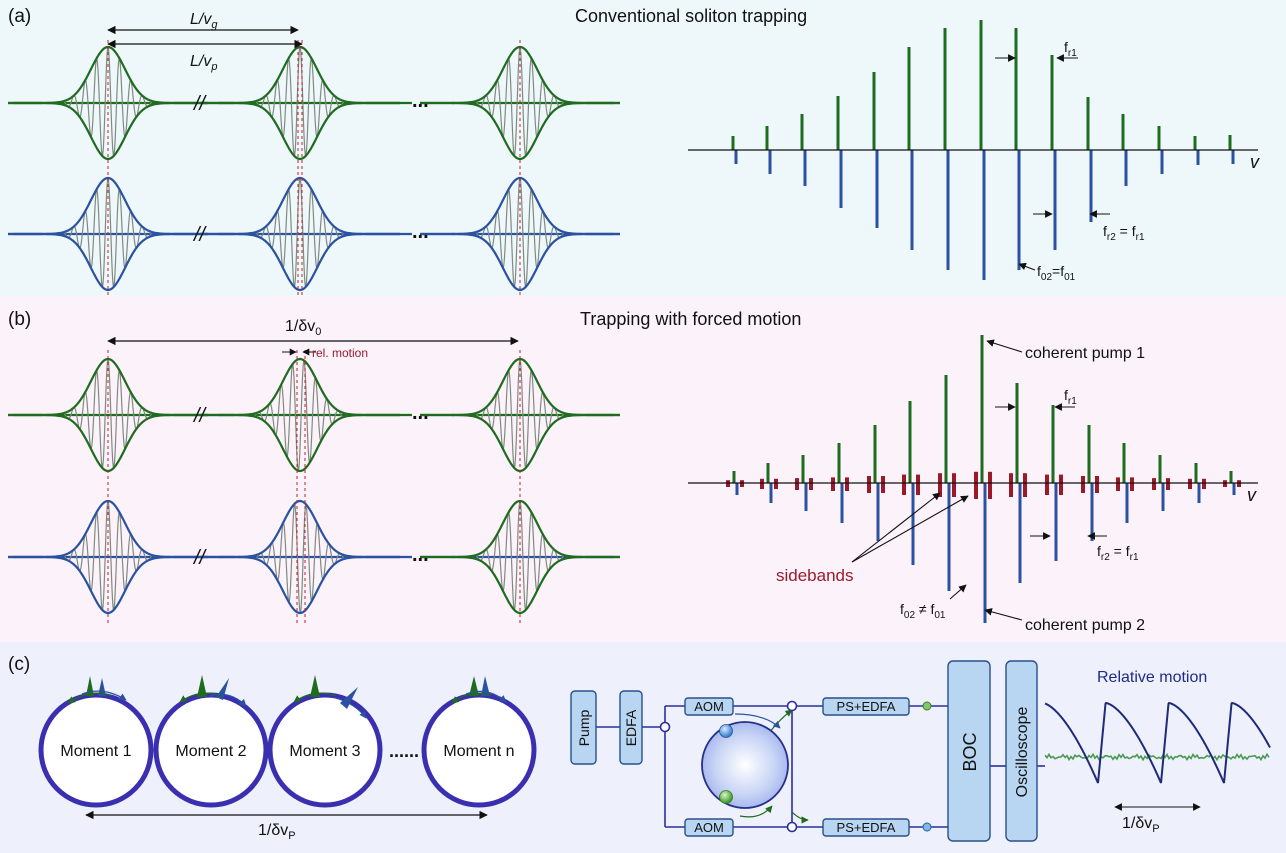 Image resolution: width=1286 pixels, height=853 pixels. Describe the element at coordinates (200, 104) in the screenshot. I see `row-a-green-break-mark: //` at that location.